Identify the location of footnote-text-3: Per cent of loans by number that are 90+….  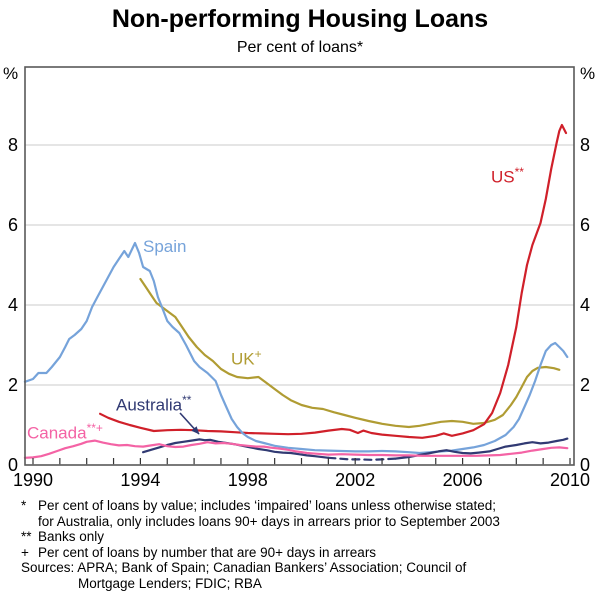
(315, 553).